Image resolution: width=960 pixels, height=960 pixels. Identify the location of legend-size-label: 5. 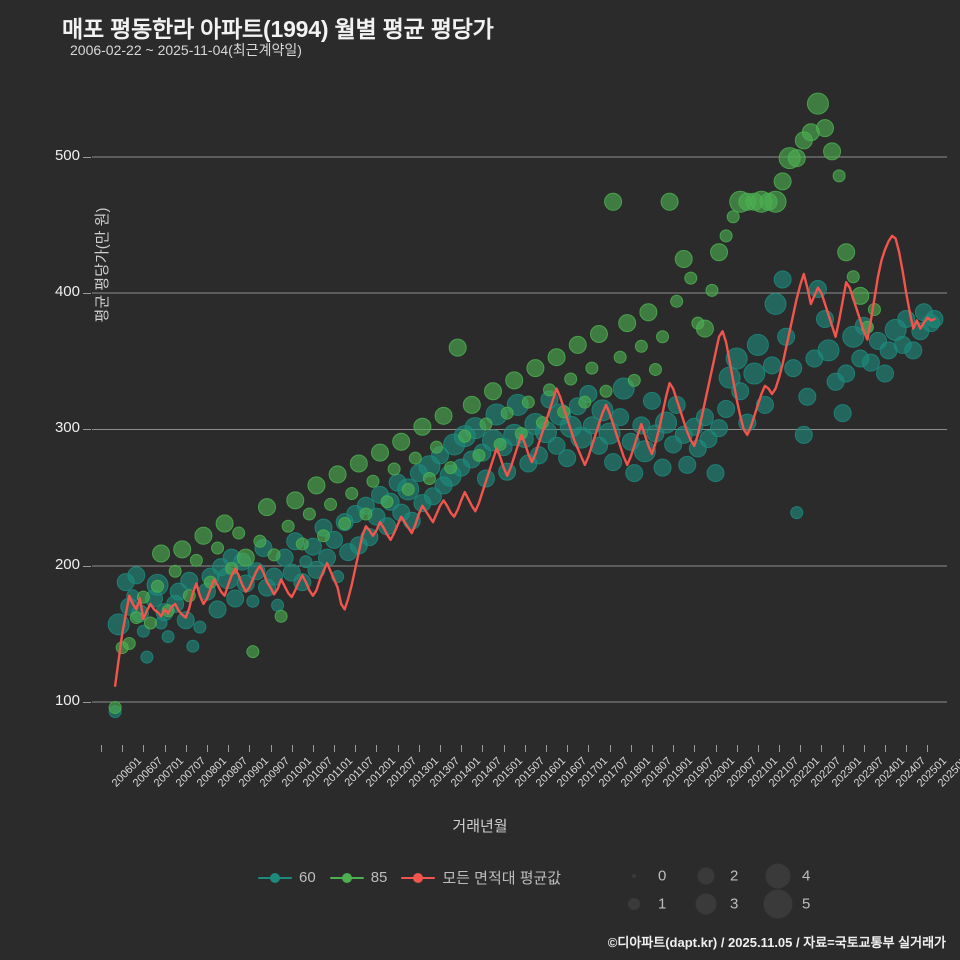
(806, 904).